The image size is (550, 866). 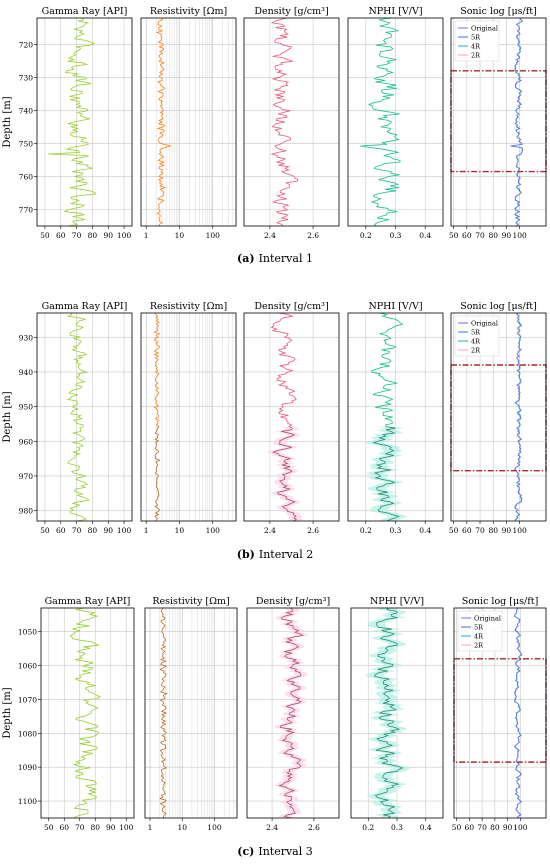 What do you see at coordinates (275, 851) in the screenshot?
I see `caption-c: (c) Interval 3` at bounding box center [275, 851].